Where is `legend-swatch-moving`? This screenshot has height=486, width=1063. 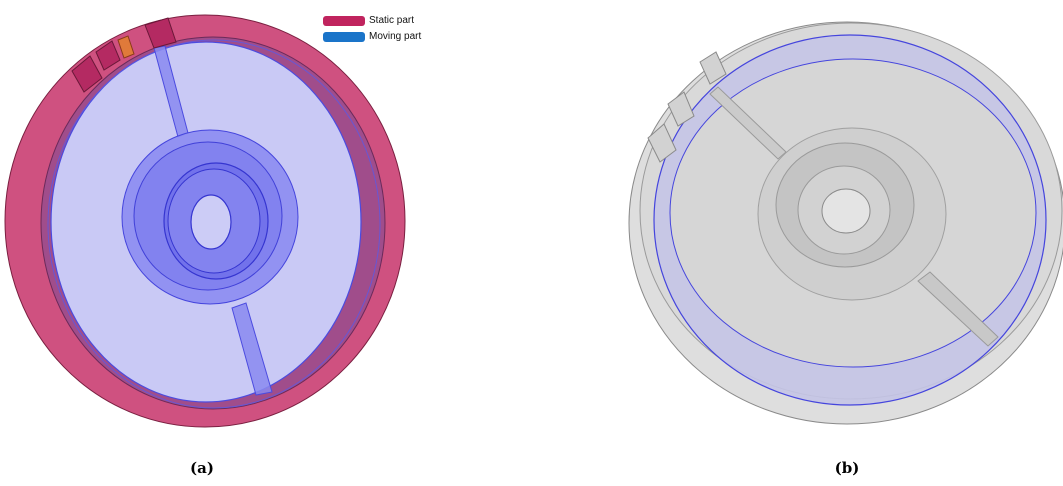 legend-swatch-moving is located at coordinates (344, 37).